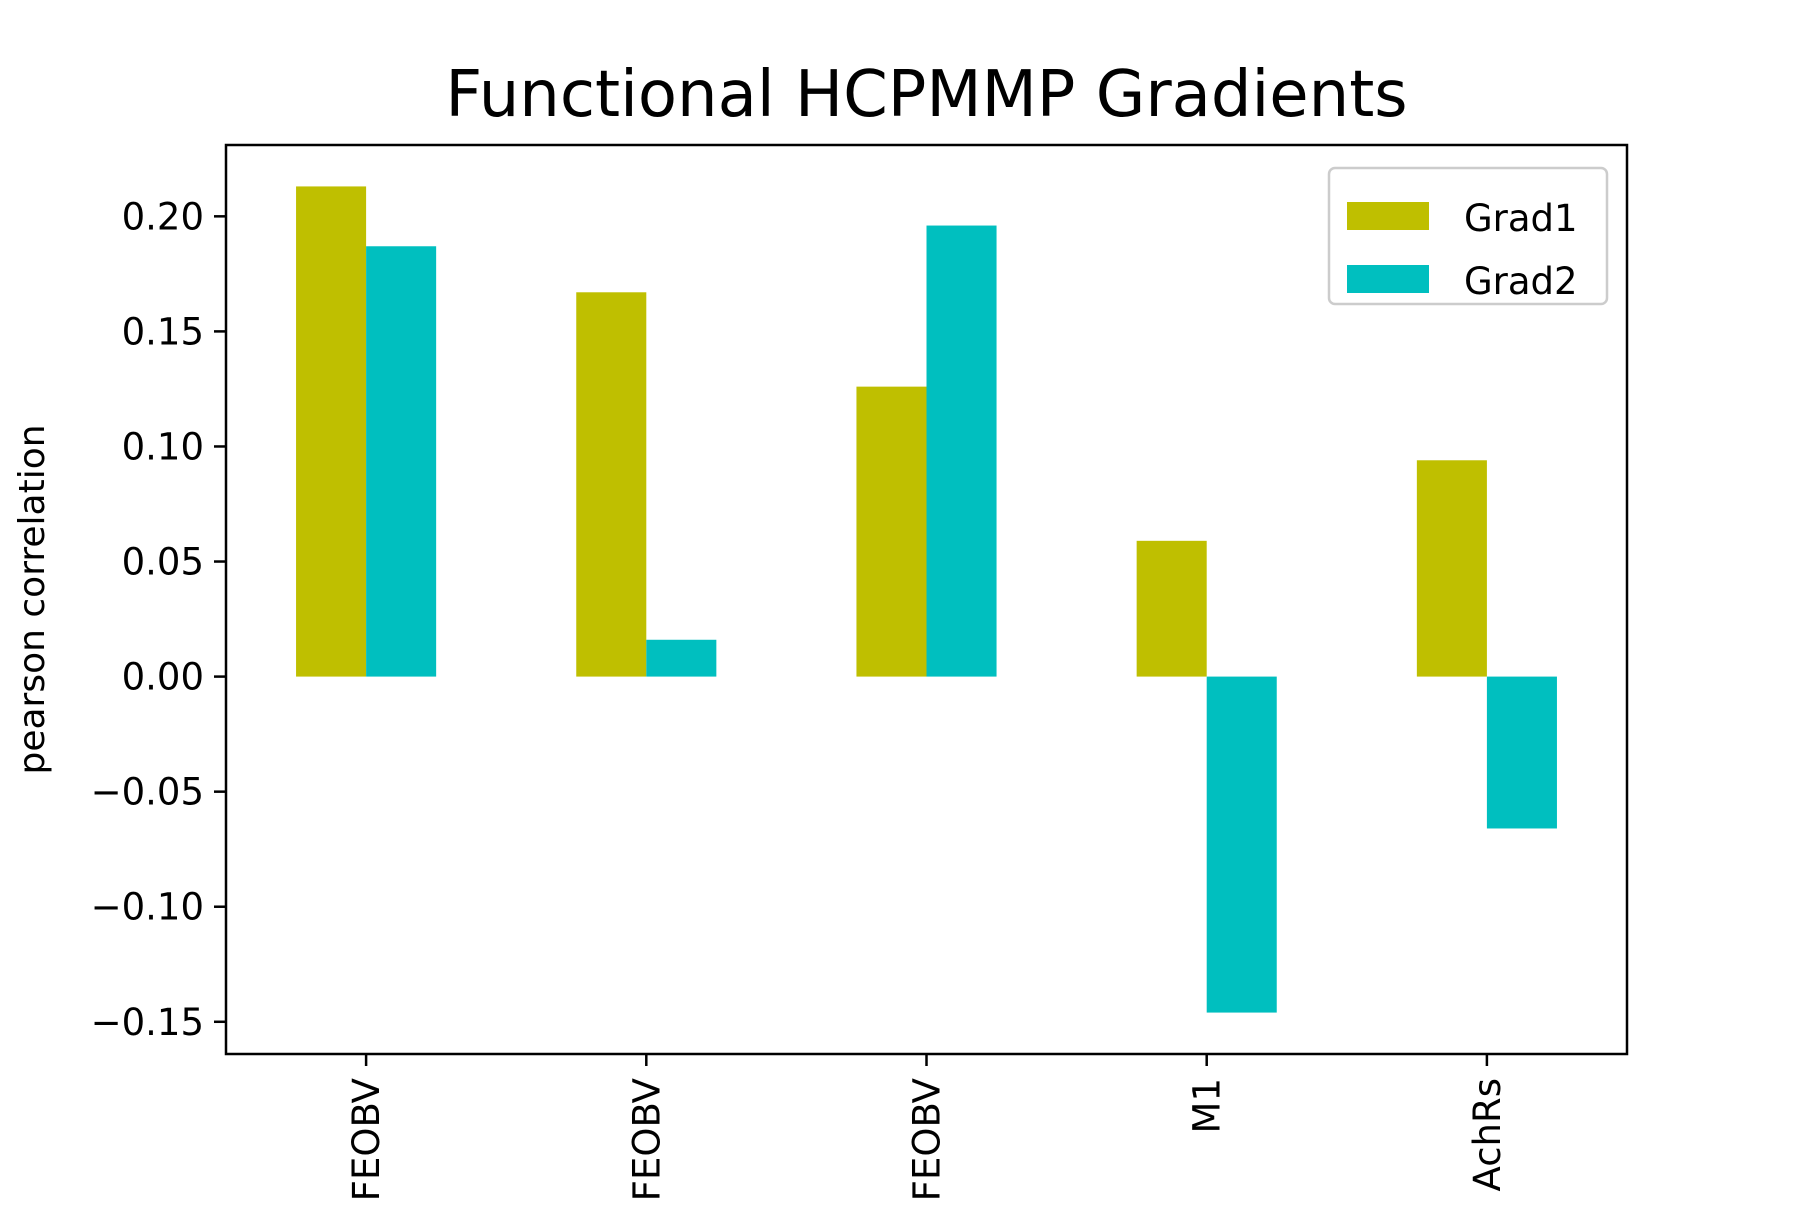 The image size is (1800, 1205). What do you see at coordinates (1487, 1134) in the screenshot?
I see `x-tick-label: AchRs` at bounding box center [1487, 1134].